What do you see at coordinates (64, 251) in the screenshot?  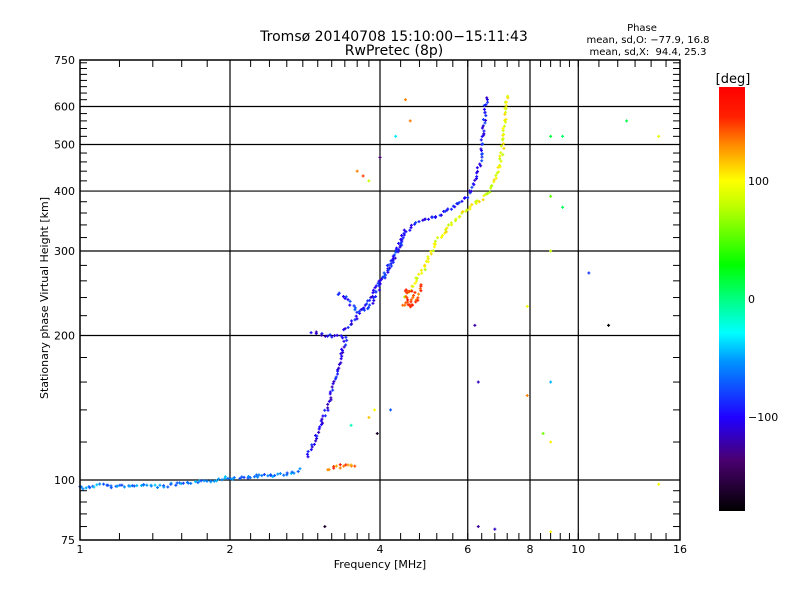 I see `y-tick-label: 300` at bounding box center [64, 251].